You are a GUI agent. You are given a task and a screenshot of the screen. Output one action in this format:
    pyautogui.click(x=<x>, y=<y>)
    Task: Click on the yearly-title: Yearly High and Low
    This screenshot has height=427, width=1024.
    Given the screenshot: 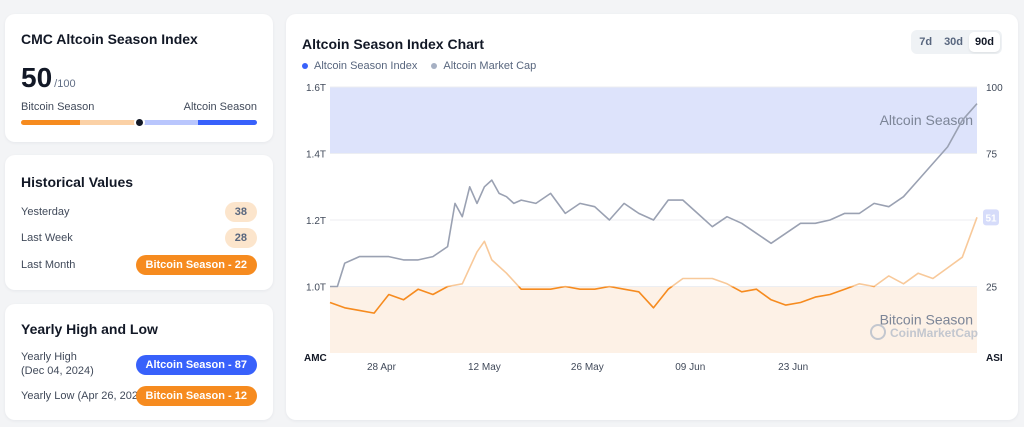 What is the action you would take?
    pyautogui.click(x=89, y=329)
    